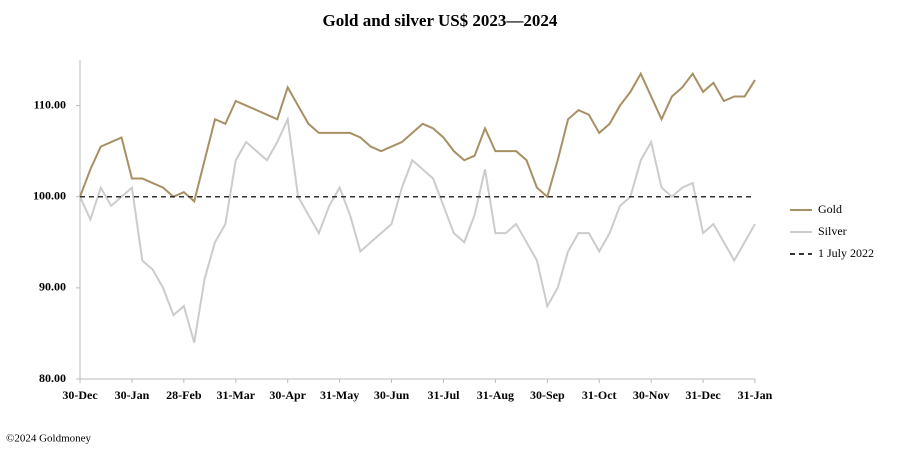 The image size is (902, 458). Describe the element at coordinates (184, 395) in the screenshot. I see `x-tick-label: 28-Feb` at that location.